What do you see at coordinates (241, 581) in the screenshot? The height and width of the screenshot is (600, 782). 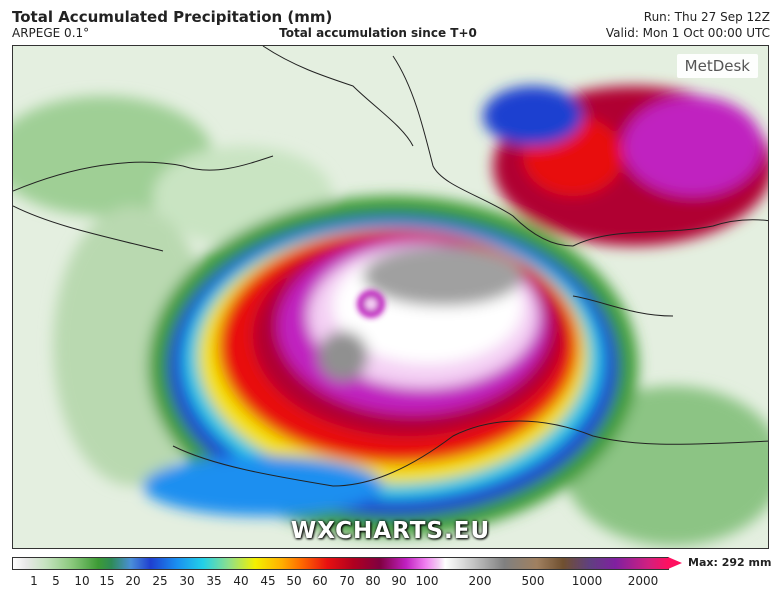 I see `colorbar-label: 40` at bounding box center [241, 581].